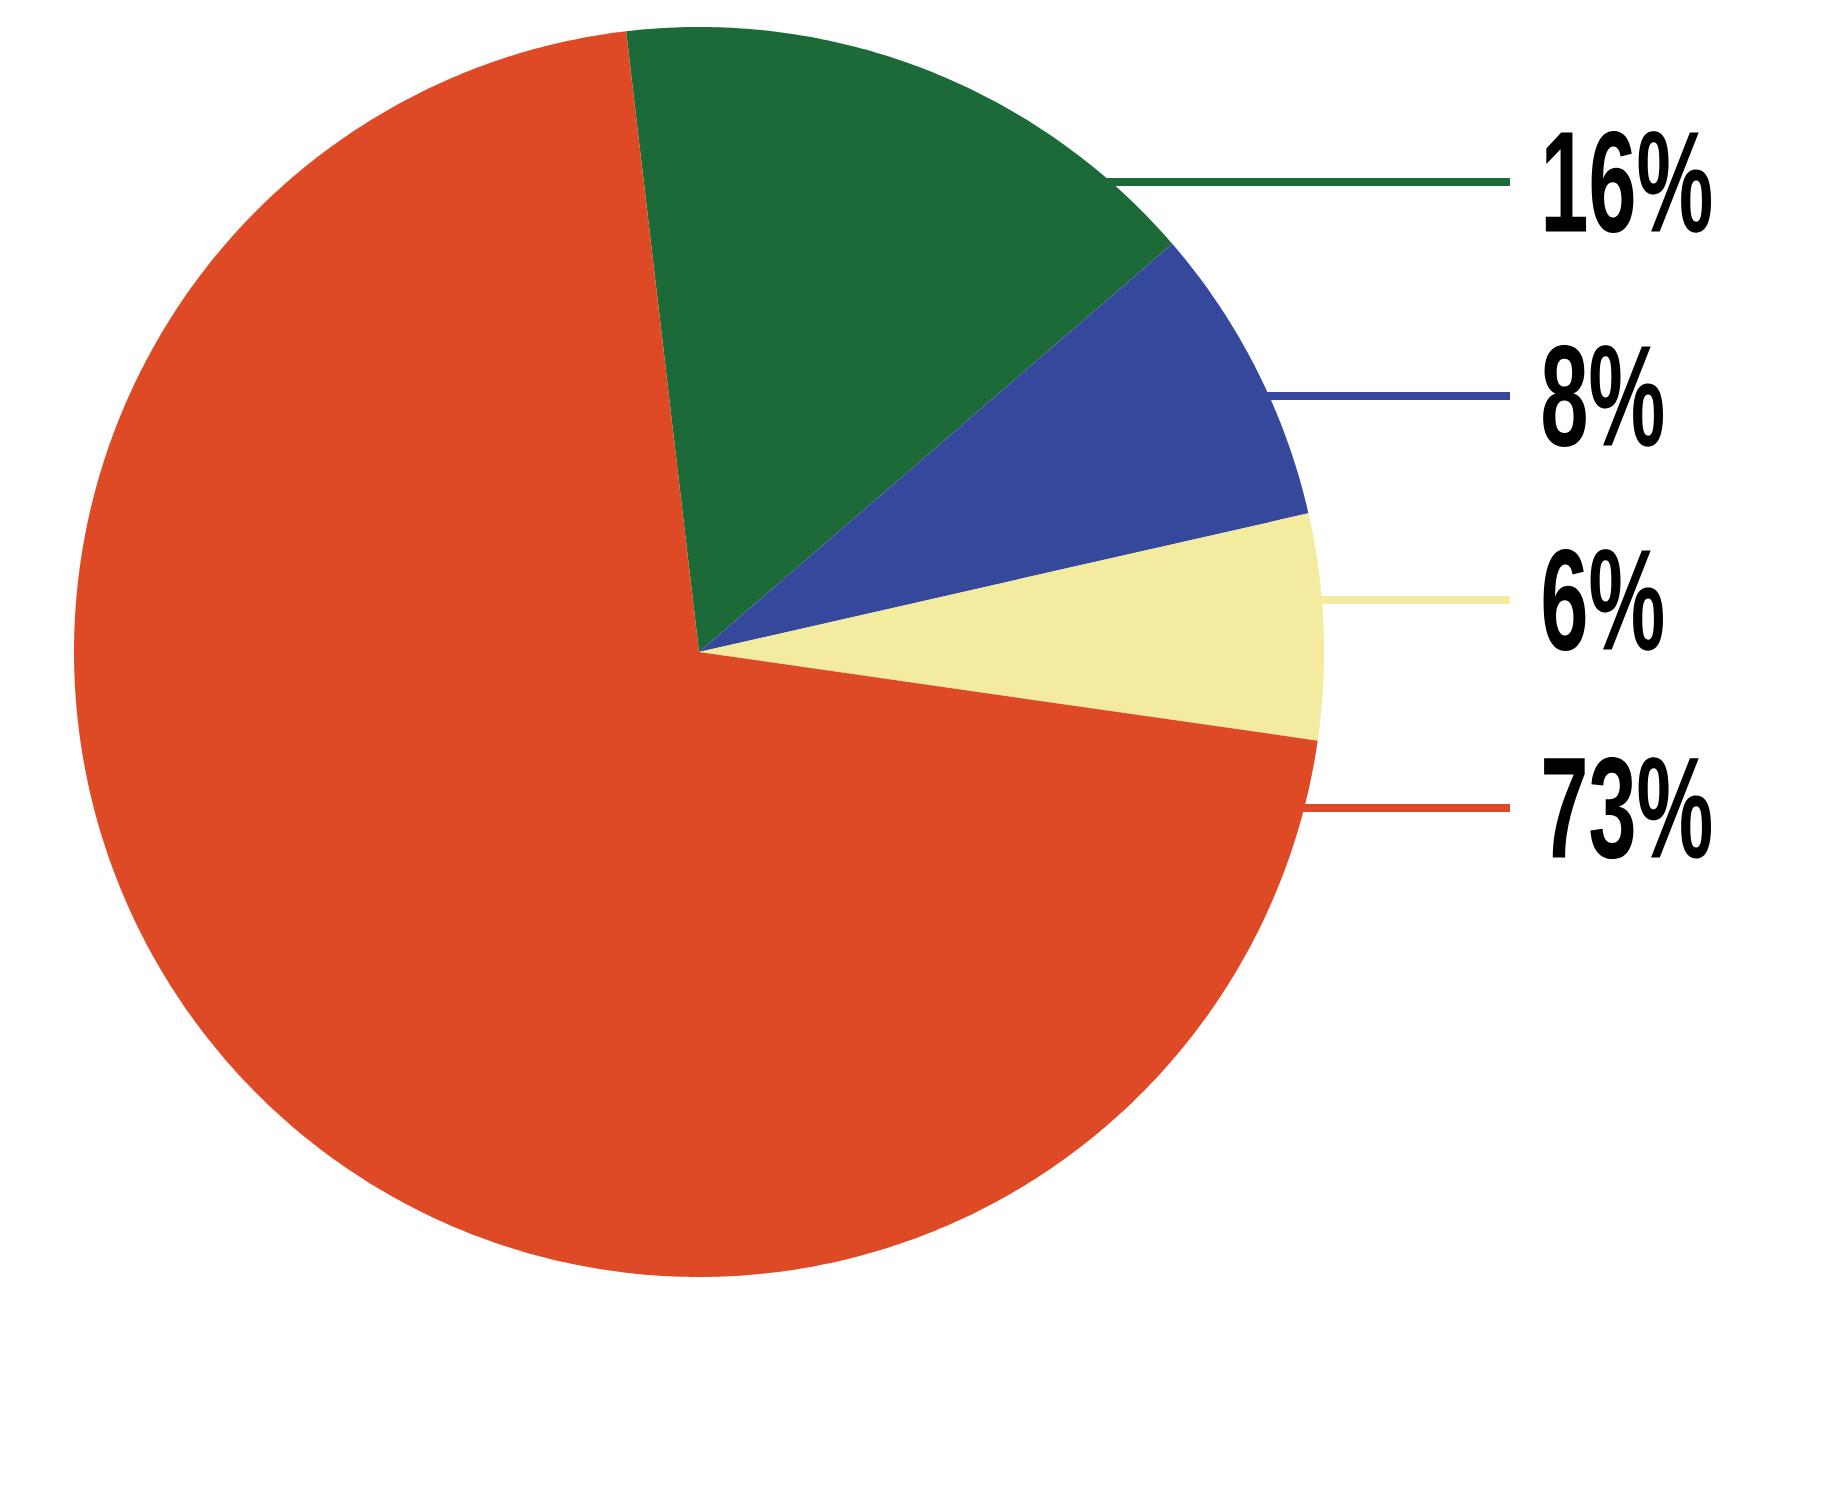  What do you see at coordinates (1603, 600) in the screenshot?
I see `data-label: 6%` at bounding box center [1603, 600].